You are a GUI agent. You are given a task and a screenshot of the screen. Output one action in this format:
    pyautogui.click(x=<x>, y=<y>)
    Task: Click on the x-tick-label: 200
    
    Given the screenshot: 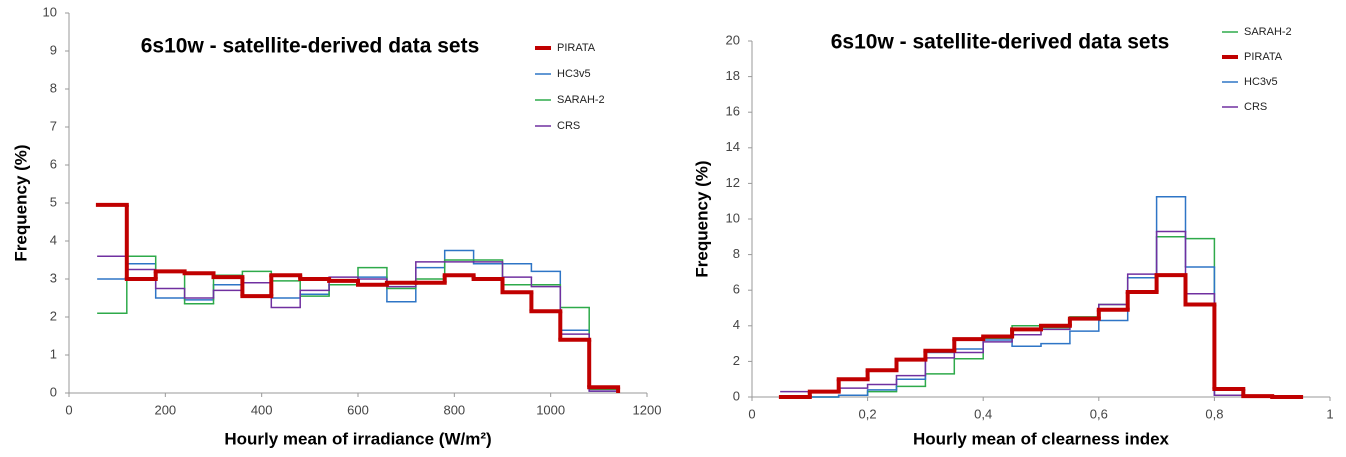 What is the action you would take?
    pyautogui.click(x=165, y=409)
    